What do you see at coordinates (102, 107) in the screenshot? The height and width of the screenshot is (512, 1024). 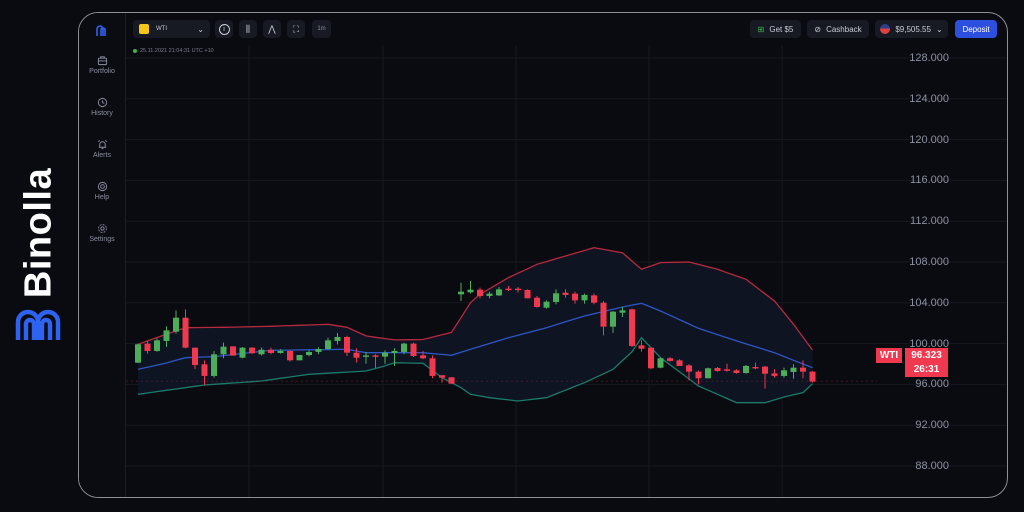 I see `sidebar-item-history: History` at bounding box center [102, 107].